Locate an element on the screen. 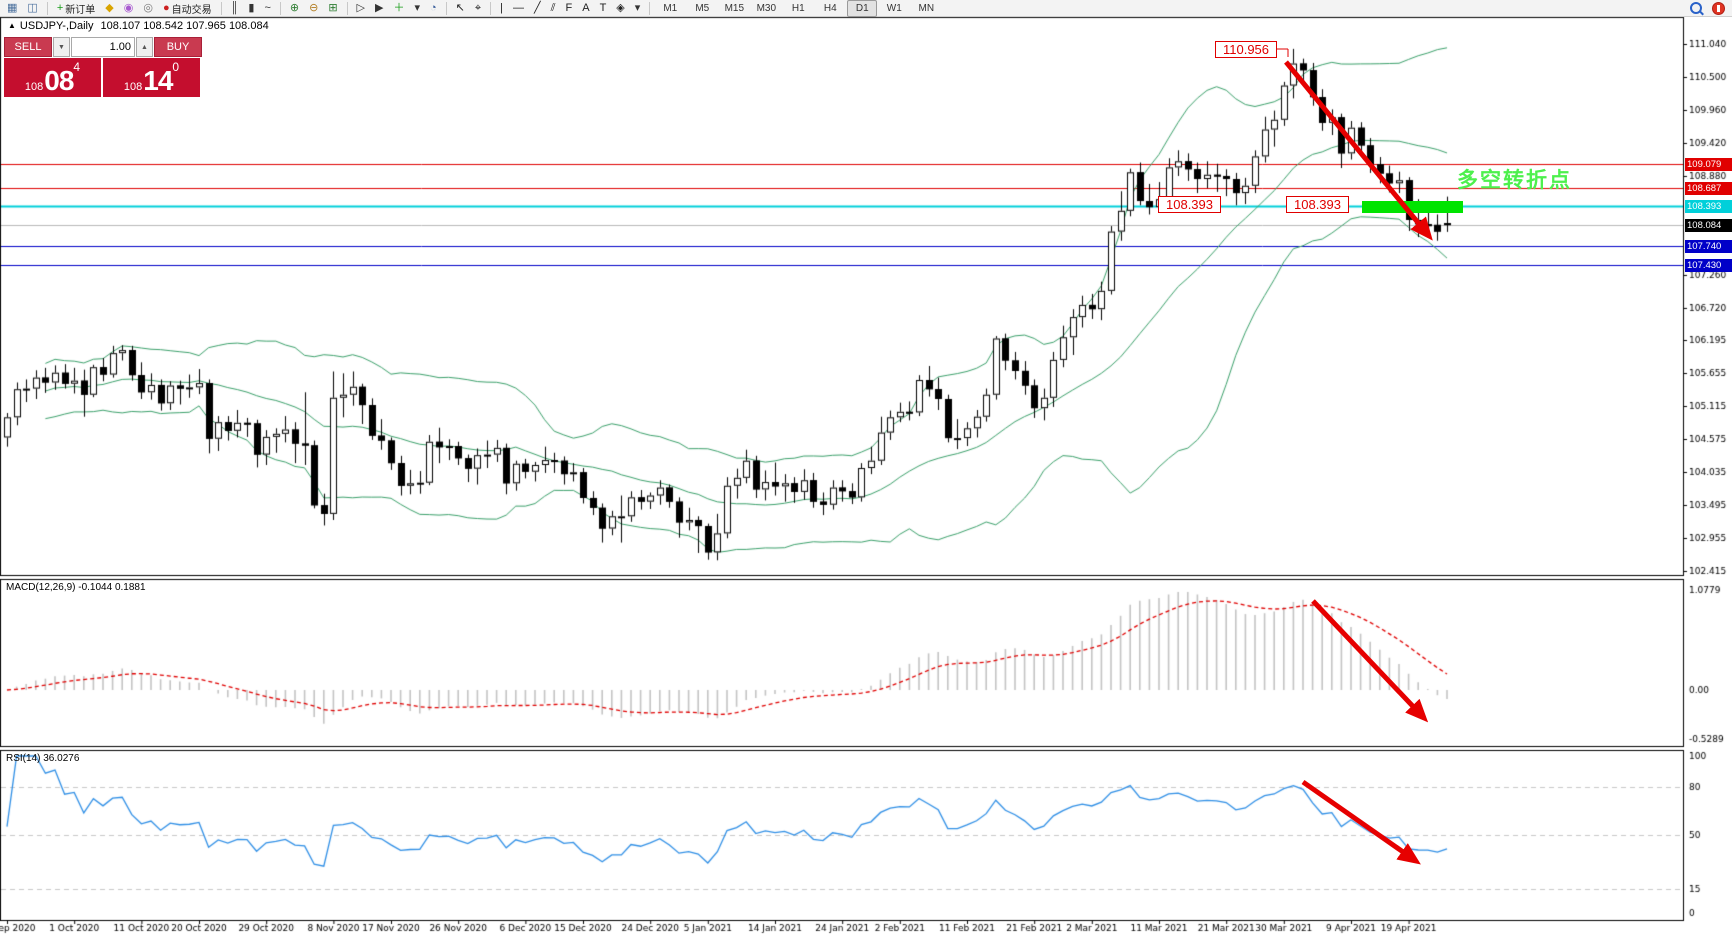 This screenshot has height=936, width=1732. price-badge: 107.740 is located at coordinates (1708, 246).